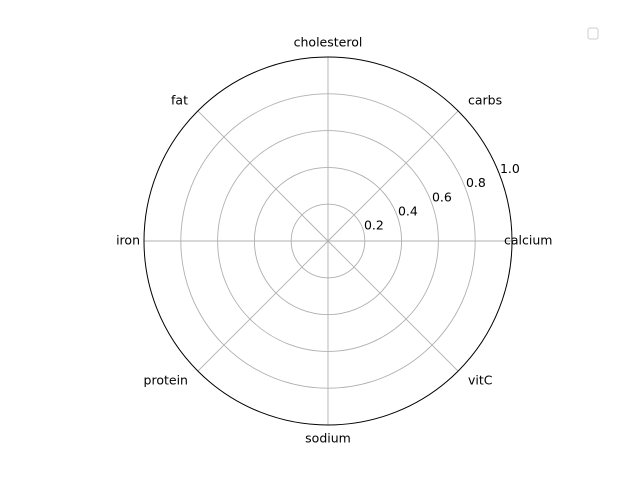  Describe the element at coordinates (328, 438) in the screenshot. I see `category-label-sodium: sodium` at that location.